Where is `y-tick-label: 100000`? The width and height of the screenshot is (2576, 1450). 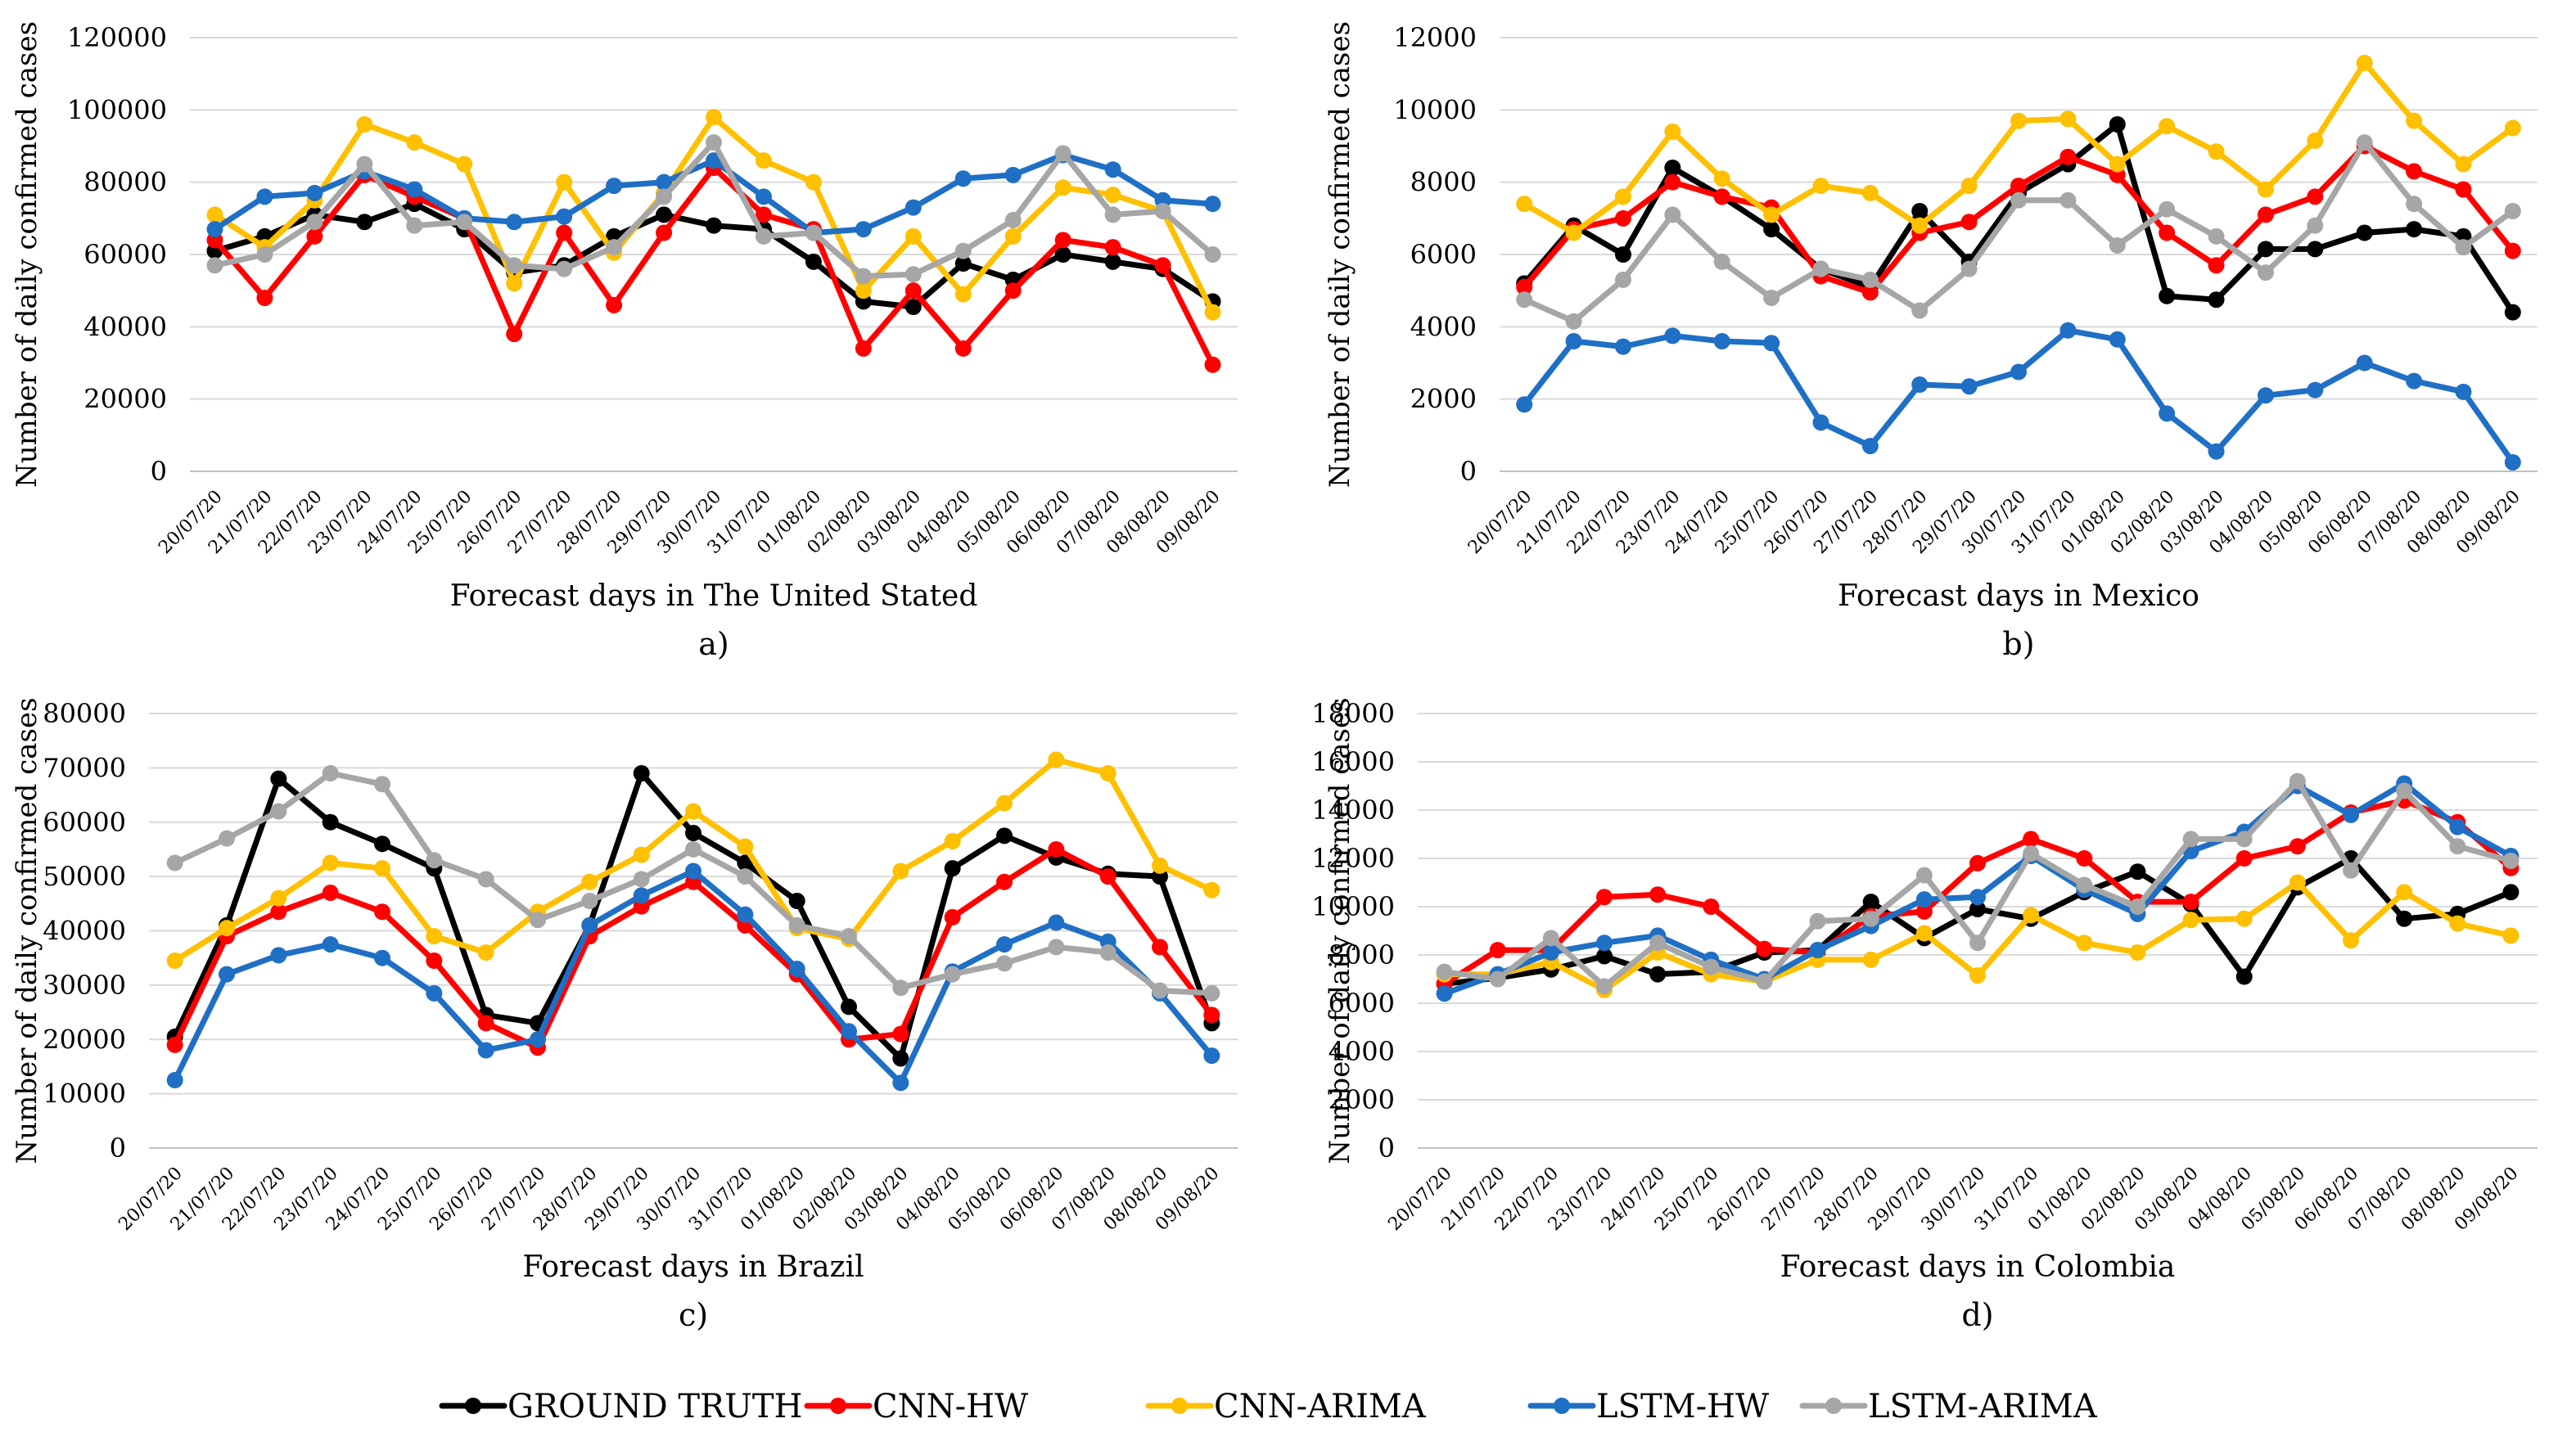 y-tick-label: 100000 is located at coordinates (117, 109).